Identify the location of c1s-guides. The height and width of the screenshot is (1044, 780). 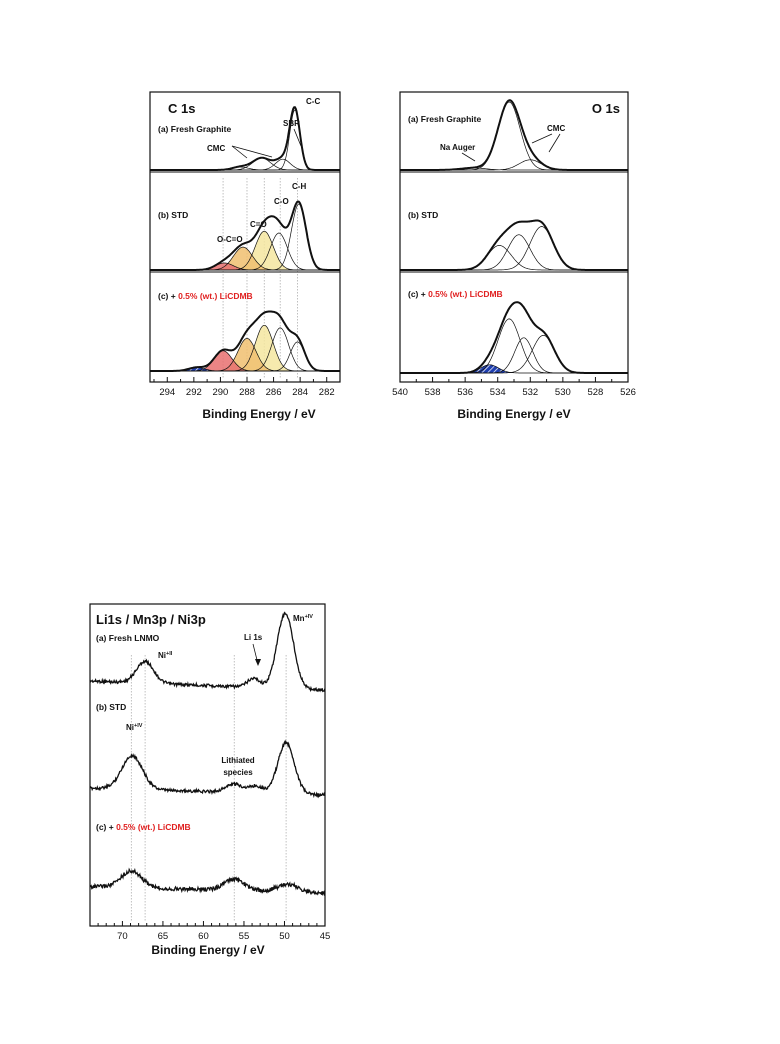
(260, 278).